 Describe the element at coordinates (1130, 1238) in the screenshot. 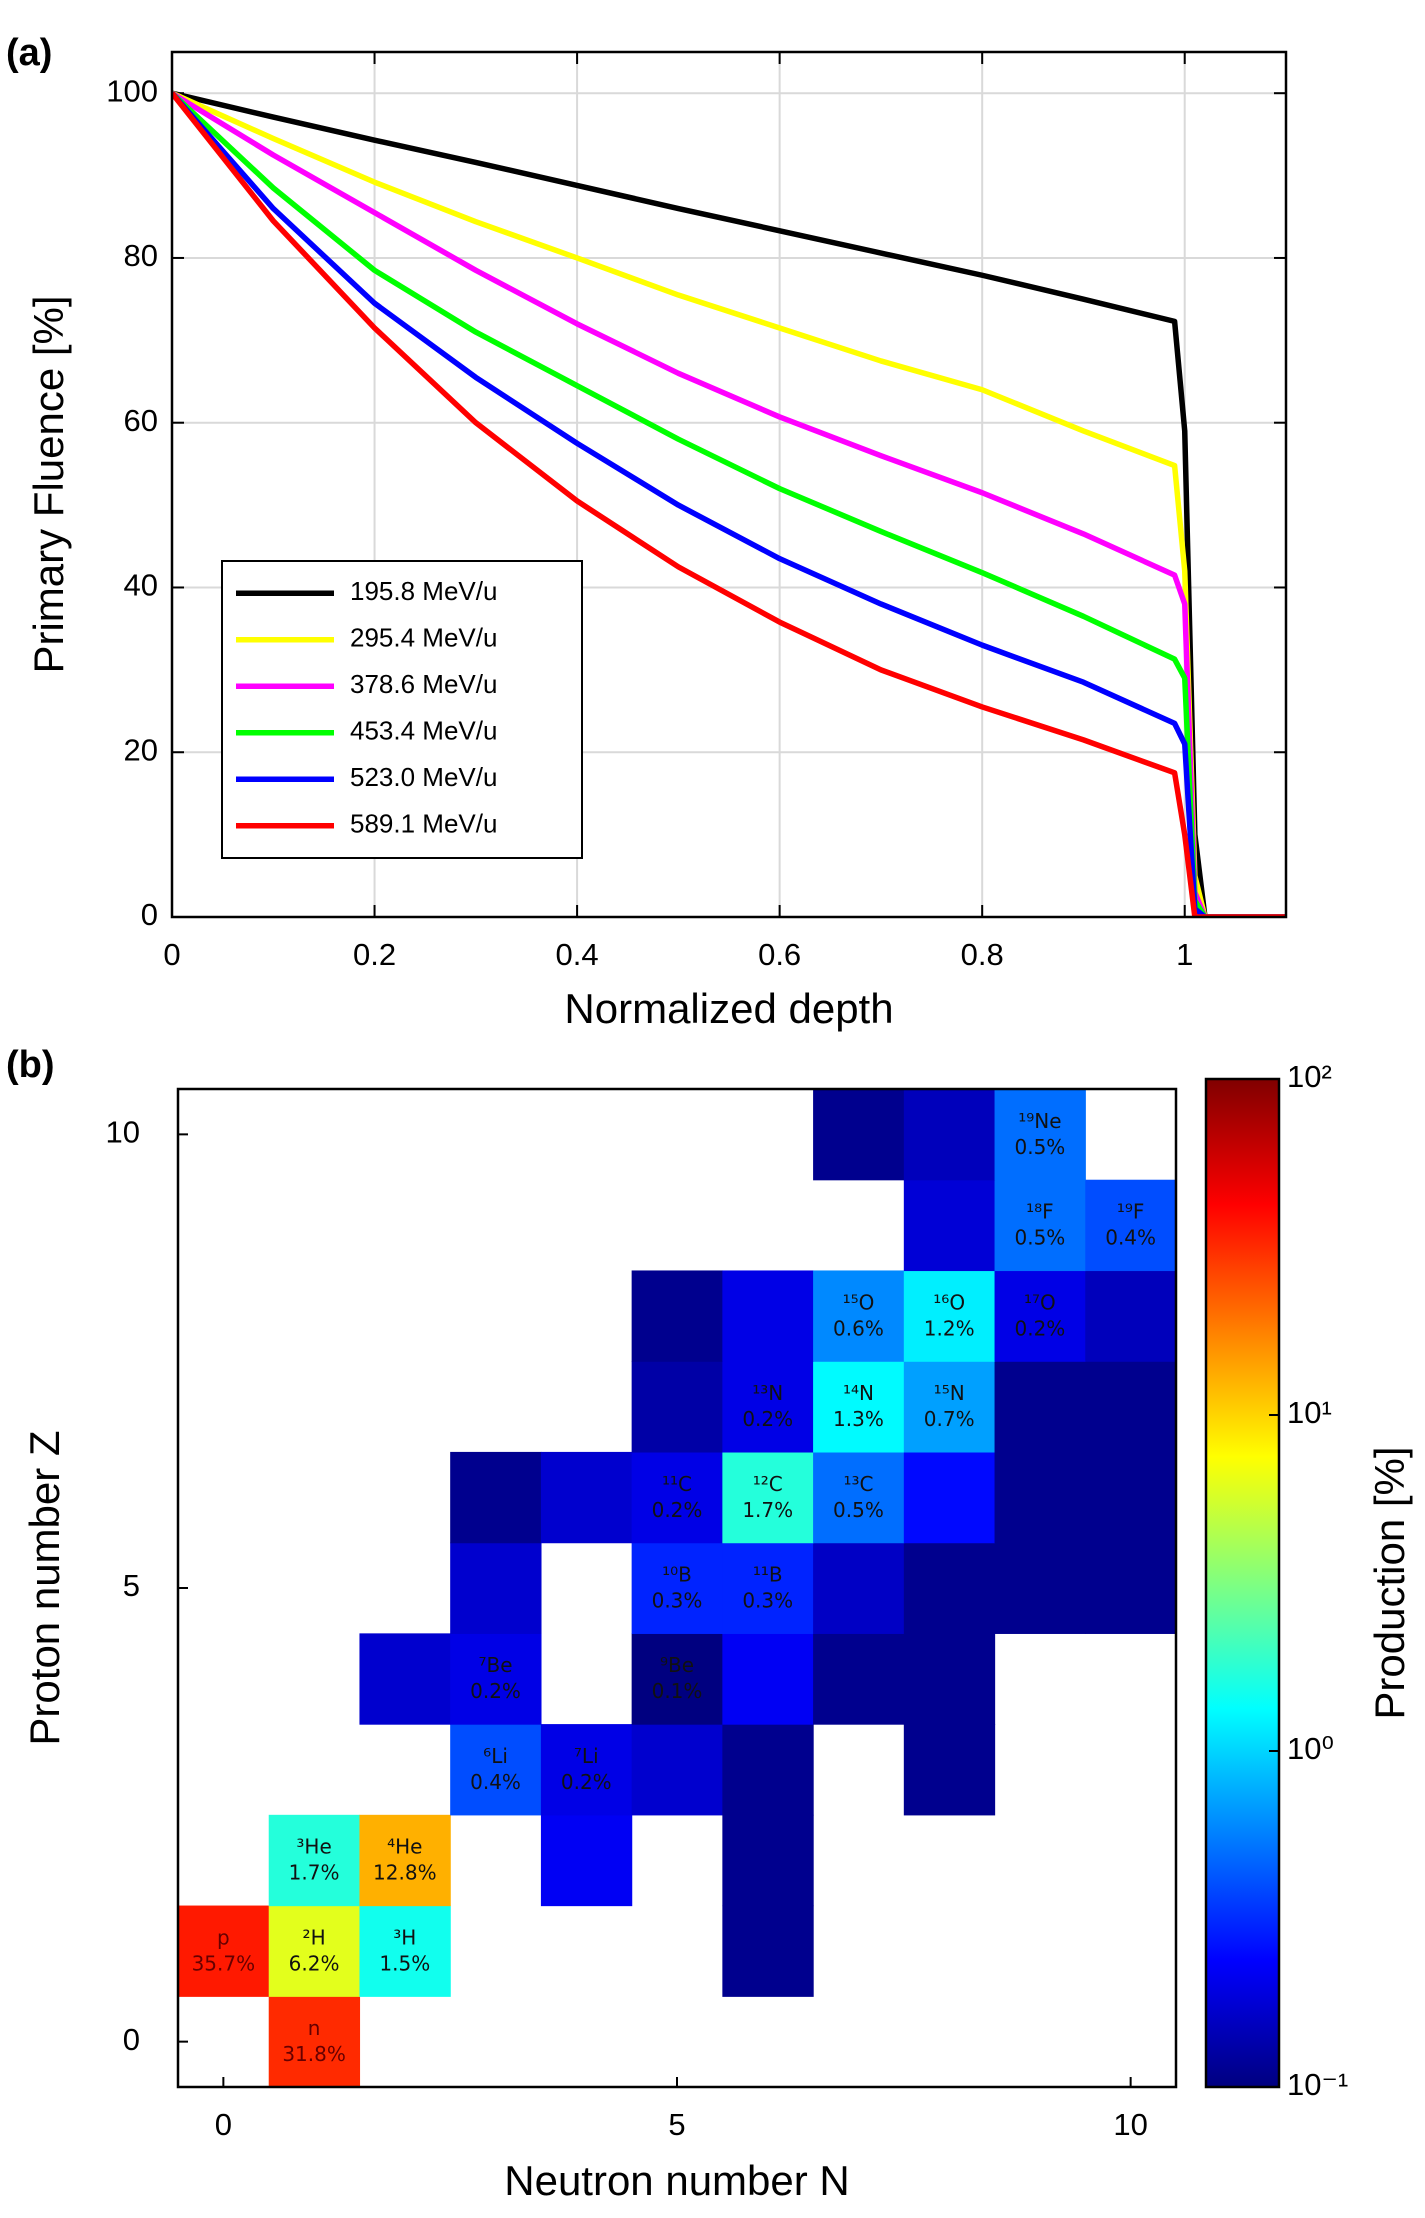

I see `cell-value-label: 0.4%` at that location.